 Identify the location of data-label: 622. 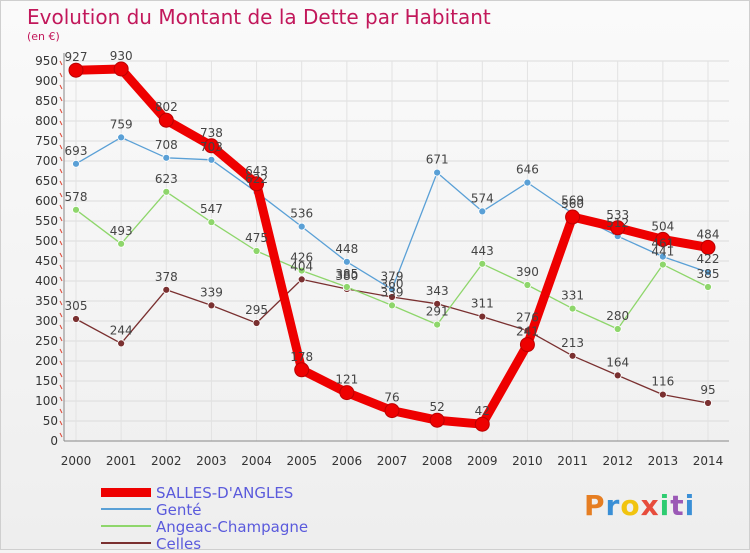
(256, 179).